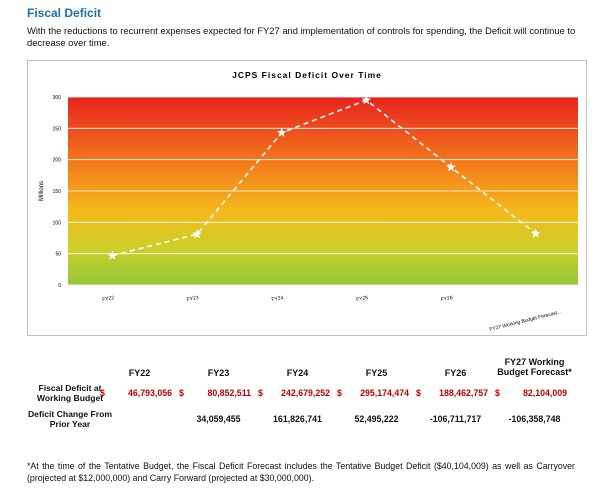 Image resolution: width=594 pixels, height=500 pixels. What do you see at coordinates (108, 299) in the screenshot?
I see `x-tick-label: FY22` at bounding box center [108, 299].